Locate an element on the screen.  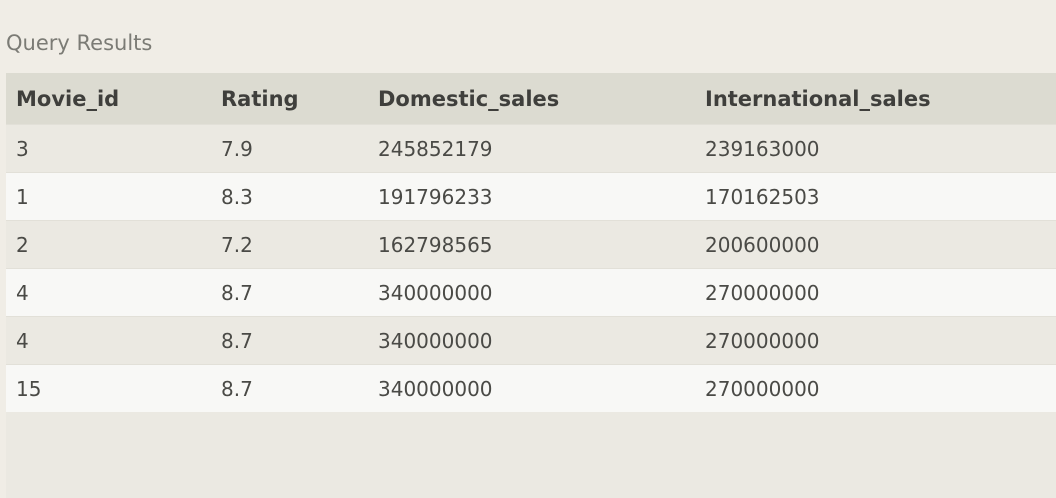
table-row: 15 8.7 340000000 270000000 is located at coordinates (531, 388).